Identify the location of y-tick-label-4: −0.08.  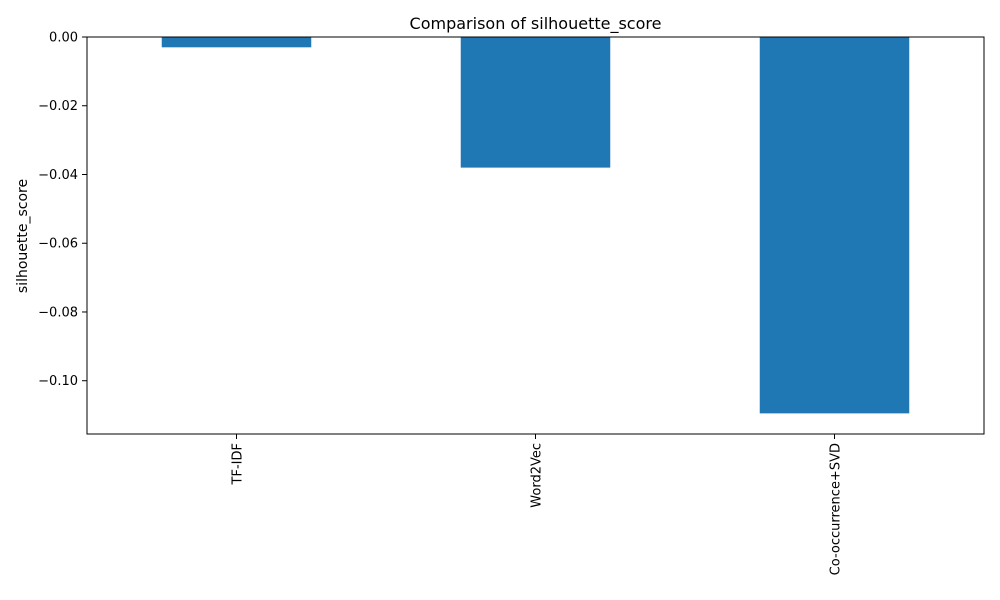
(58, 312).